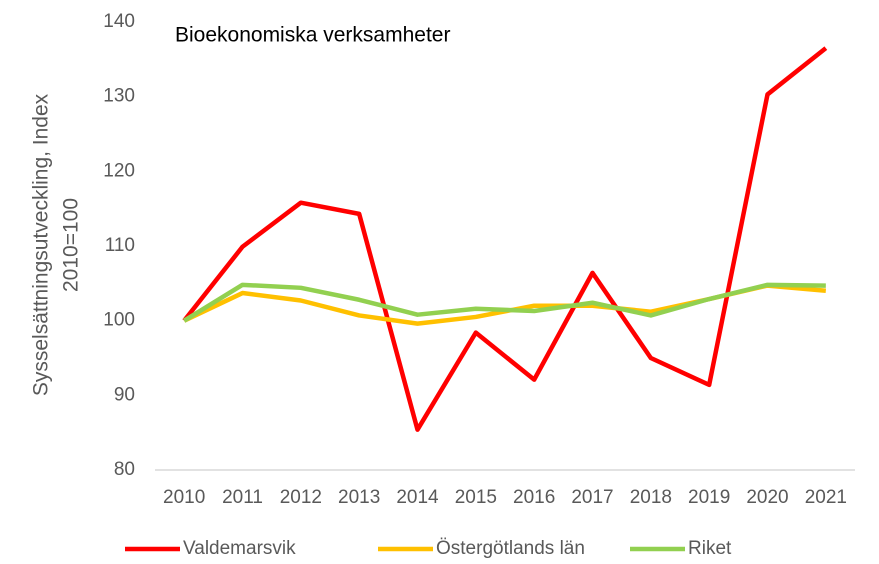 Image resolution: width=879 pixels, height=564 pixels. What do you see at coordinates (124, 469) in the screenshot?
I see `y-tick-label: 80` at bounding box center [124, 469].